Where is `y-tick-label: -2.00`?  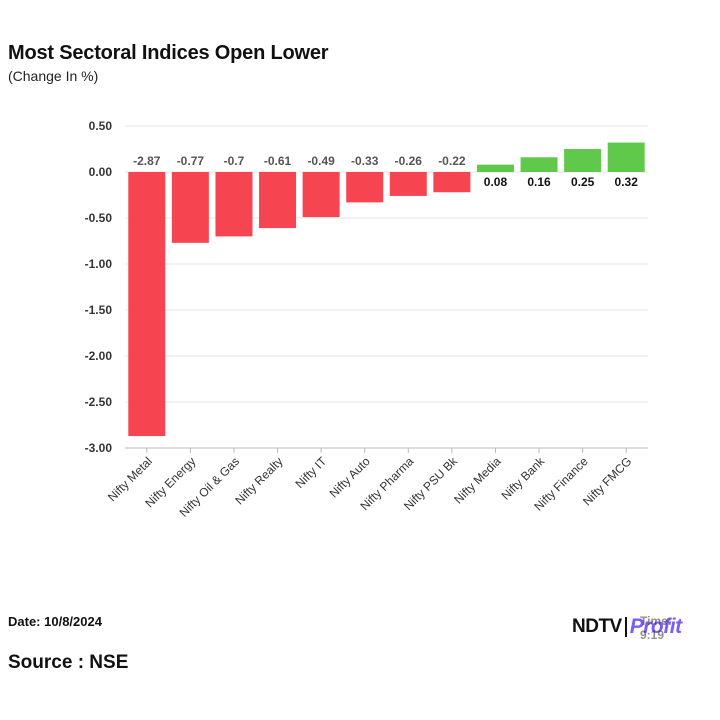
y-tick-label: -2.00 is located at coordinates (99, 356).